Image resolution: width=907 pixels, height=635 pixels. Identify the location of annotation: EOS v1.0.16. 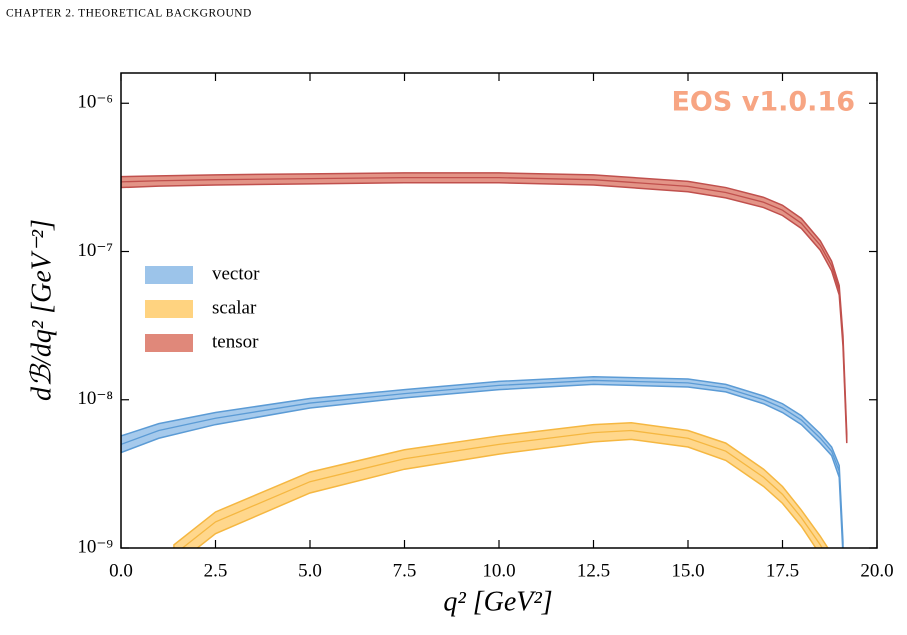
(763, 102).